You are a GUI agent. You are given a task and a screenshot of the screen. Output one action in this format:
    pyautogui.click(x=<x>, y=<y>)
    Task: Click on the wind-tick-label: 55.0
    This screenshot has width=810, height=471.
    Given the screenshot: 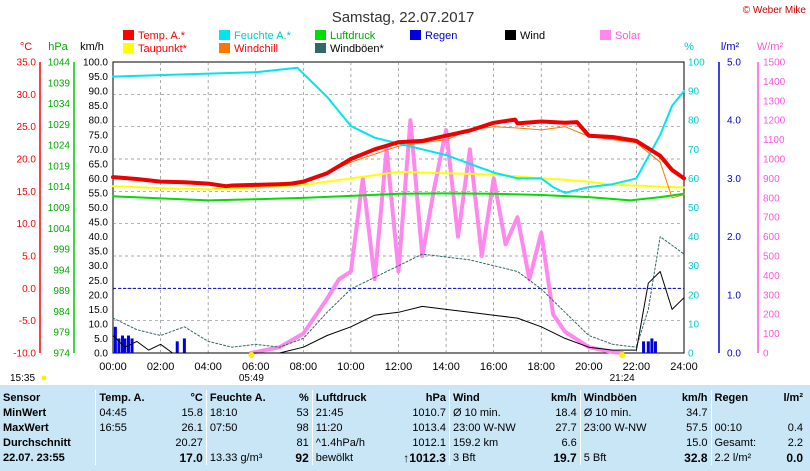 What is the action you would take?
    pyautogui.click(x=99, y=193)
    